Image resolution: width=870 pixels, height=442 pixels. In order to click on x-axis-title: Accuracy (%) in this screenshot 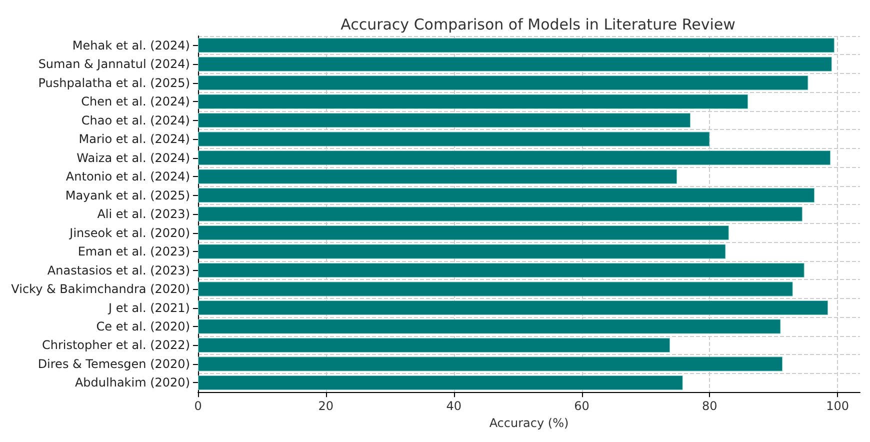, I will do `click(529, 423)`.